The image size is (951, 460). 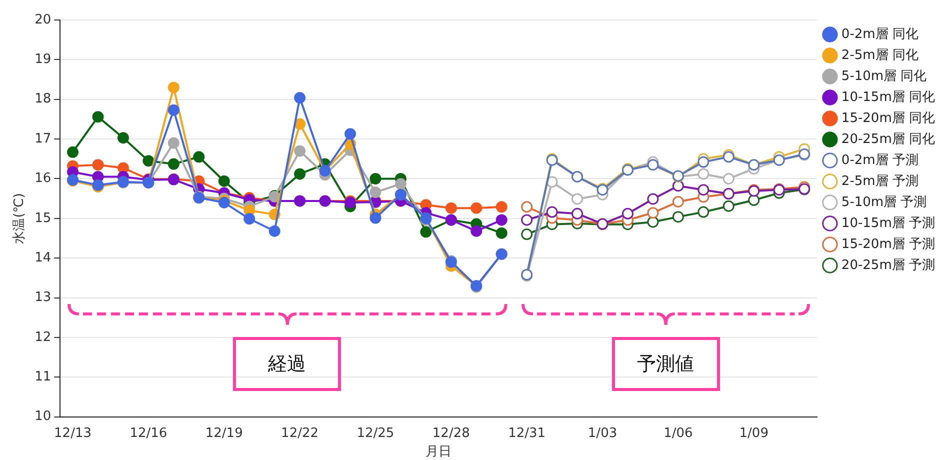 What do you see at coordinates (884, 76) in the screenshot?
I see `legend-label: 5-10m層 同化` at bounding box center [884, 76].